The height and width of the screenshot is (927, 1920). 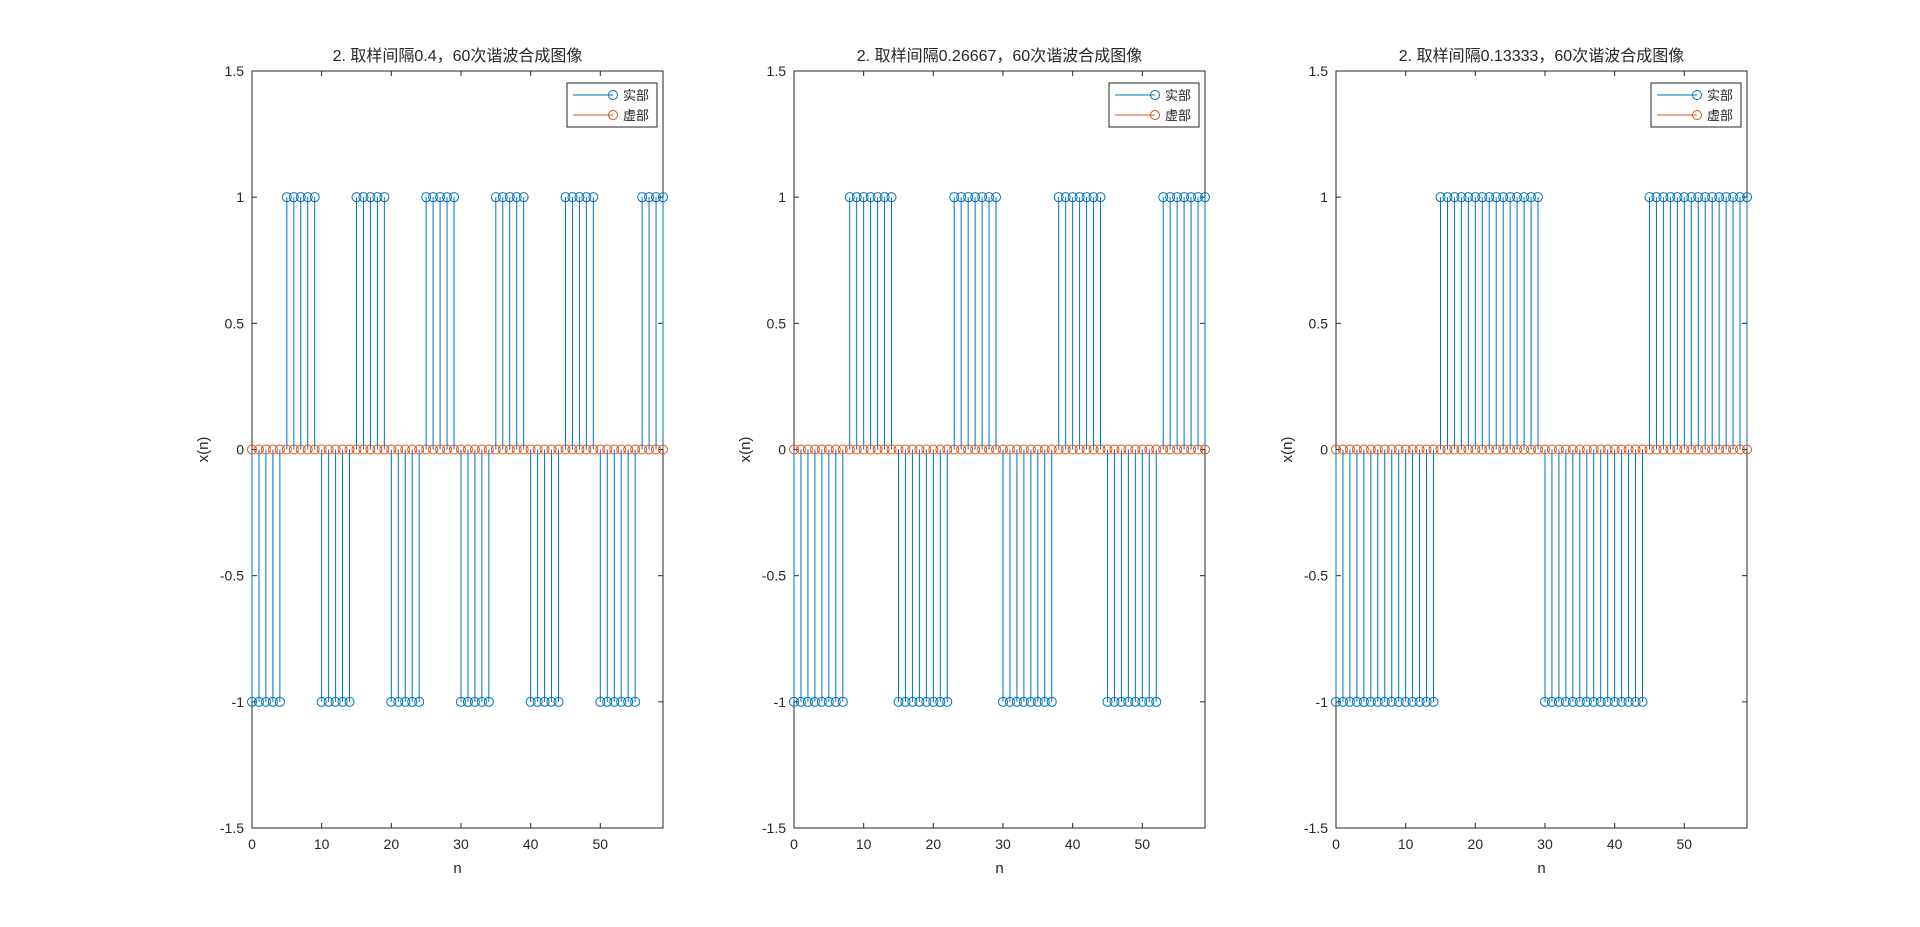 I want to click on y-tick-label: 0, so click(x=240, y=450).